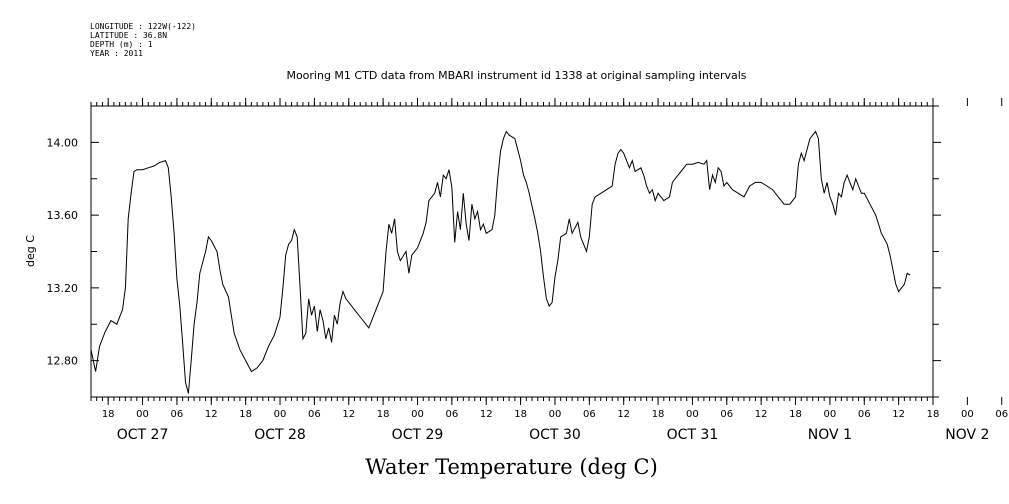  What do you see at coordinates (555, 435) in the screenshot?
I see `x-date-label: OCT 30` at bounding box center [555, 435].